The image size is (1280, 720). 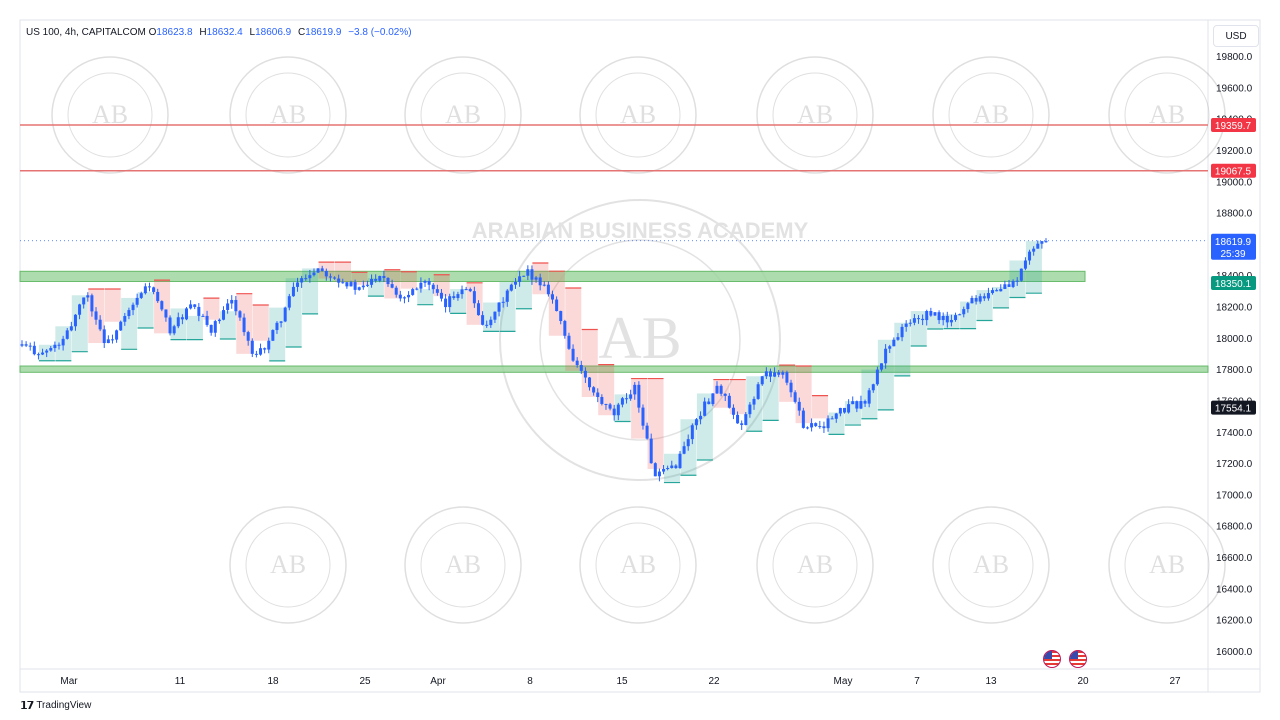 What do you see at coordinates (302, 32) in the screenshot?
I see `close-key: C` at bounding box center [302, 32].